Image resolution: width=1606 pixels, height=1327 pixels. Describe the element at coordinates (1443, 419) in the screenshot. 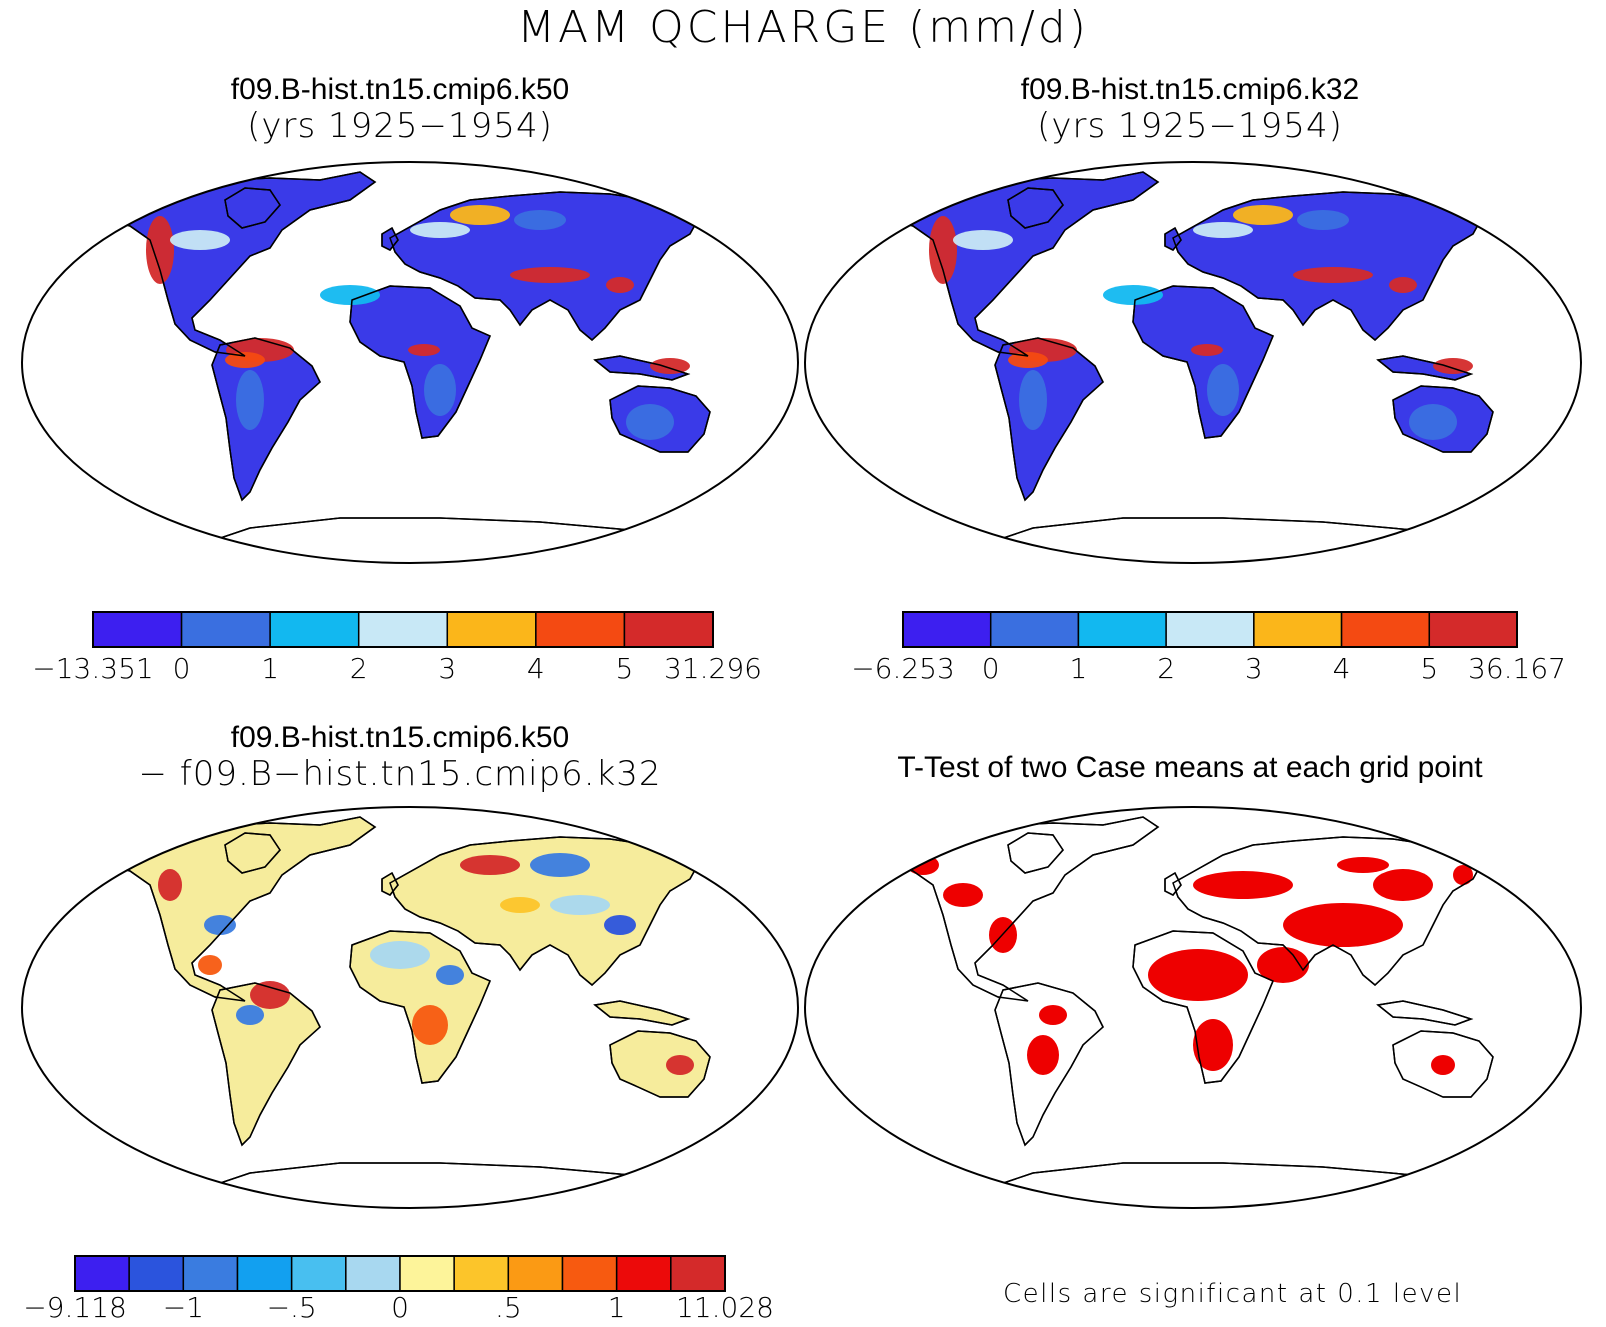

I see `coastline-australia` at that location.